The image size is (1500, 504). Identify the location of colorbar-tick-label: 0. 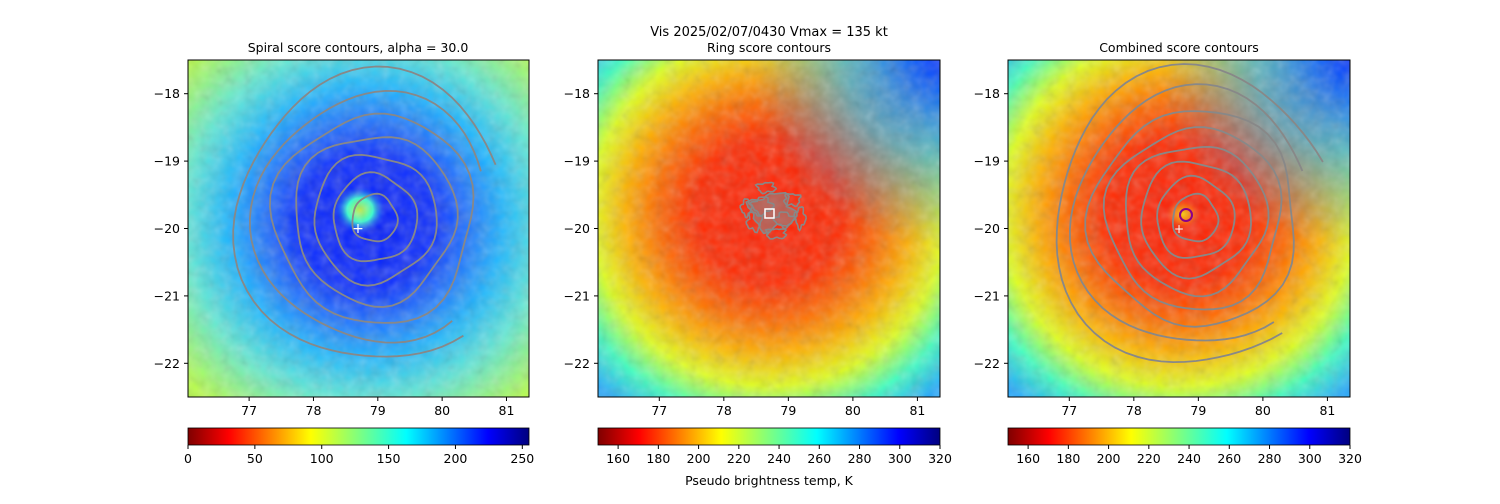
(188, 458).